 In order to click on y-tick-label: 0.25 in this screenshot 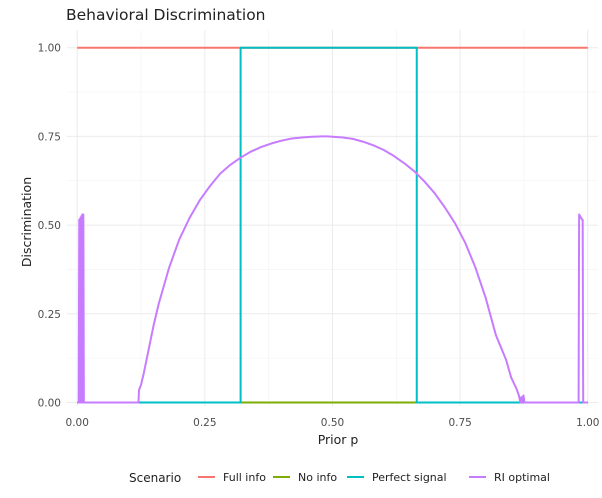, I will do `click(49, 315)`.